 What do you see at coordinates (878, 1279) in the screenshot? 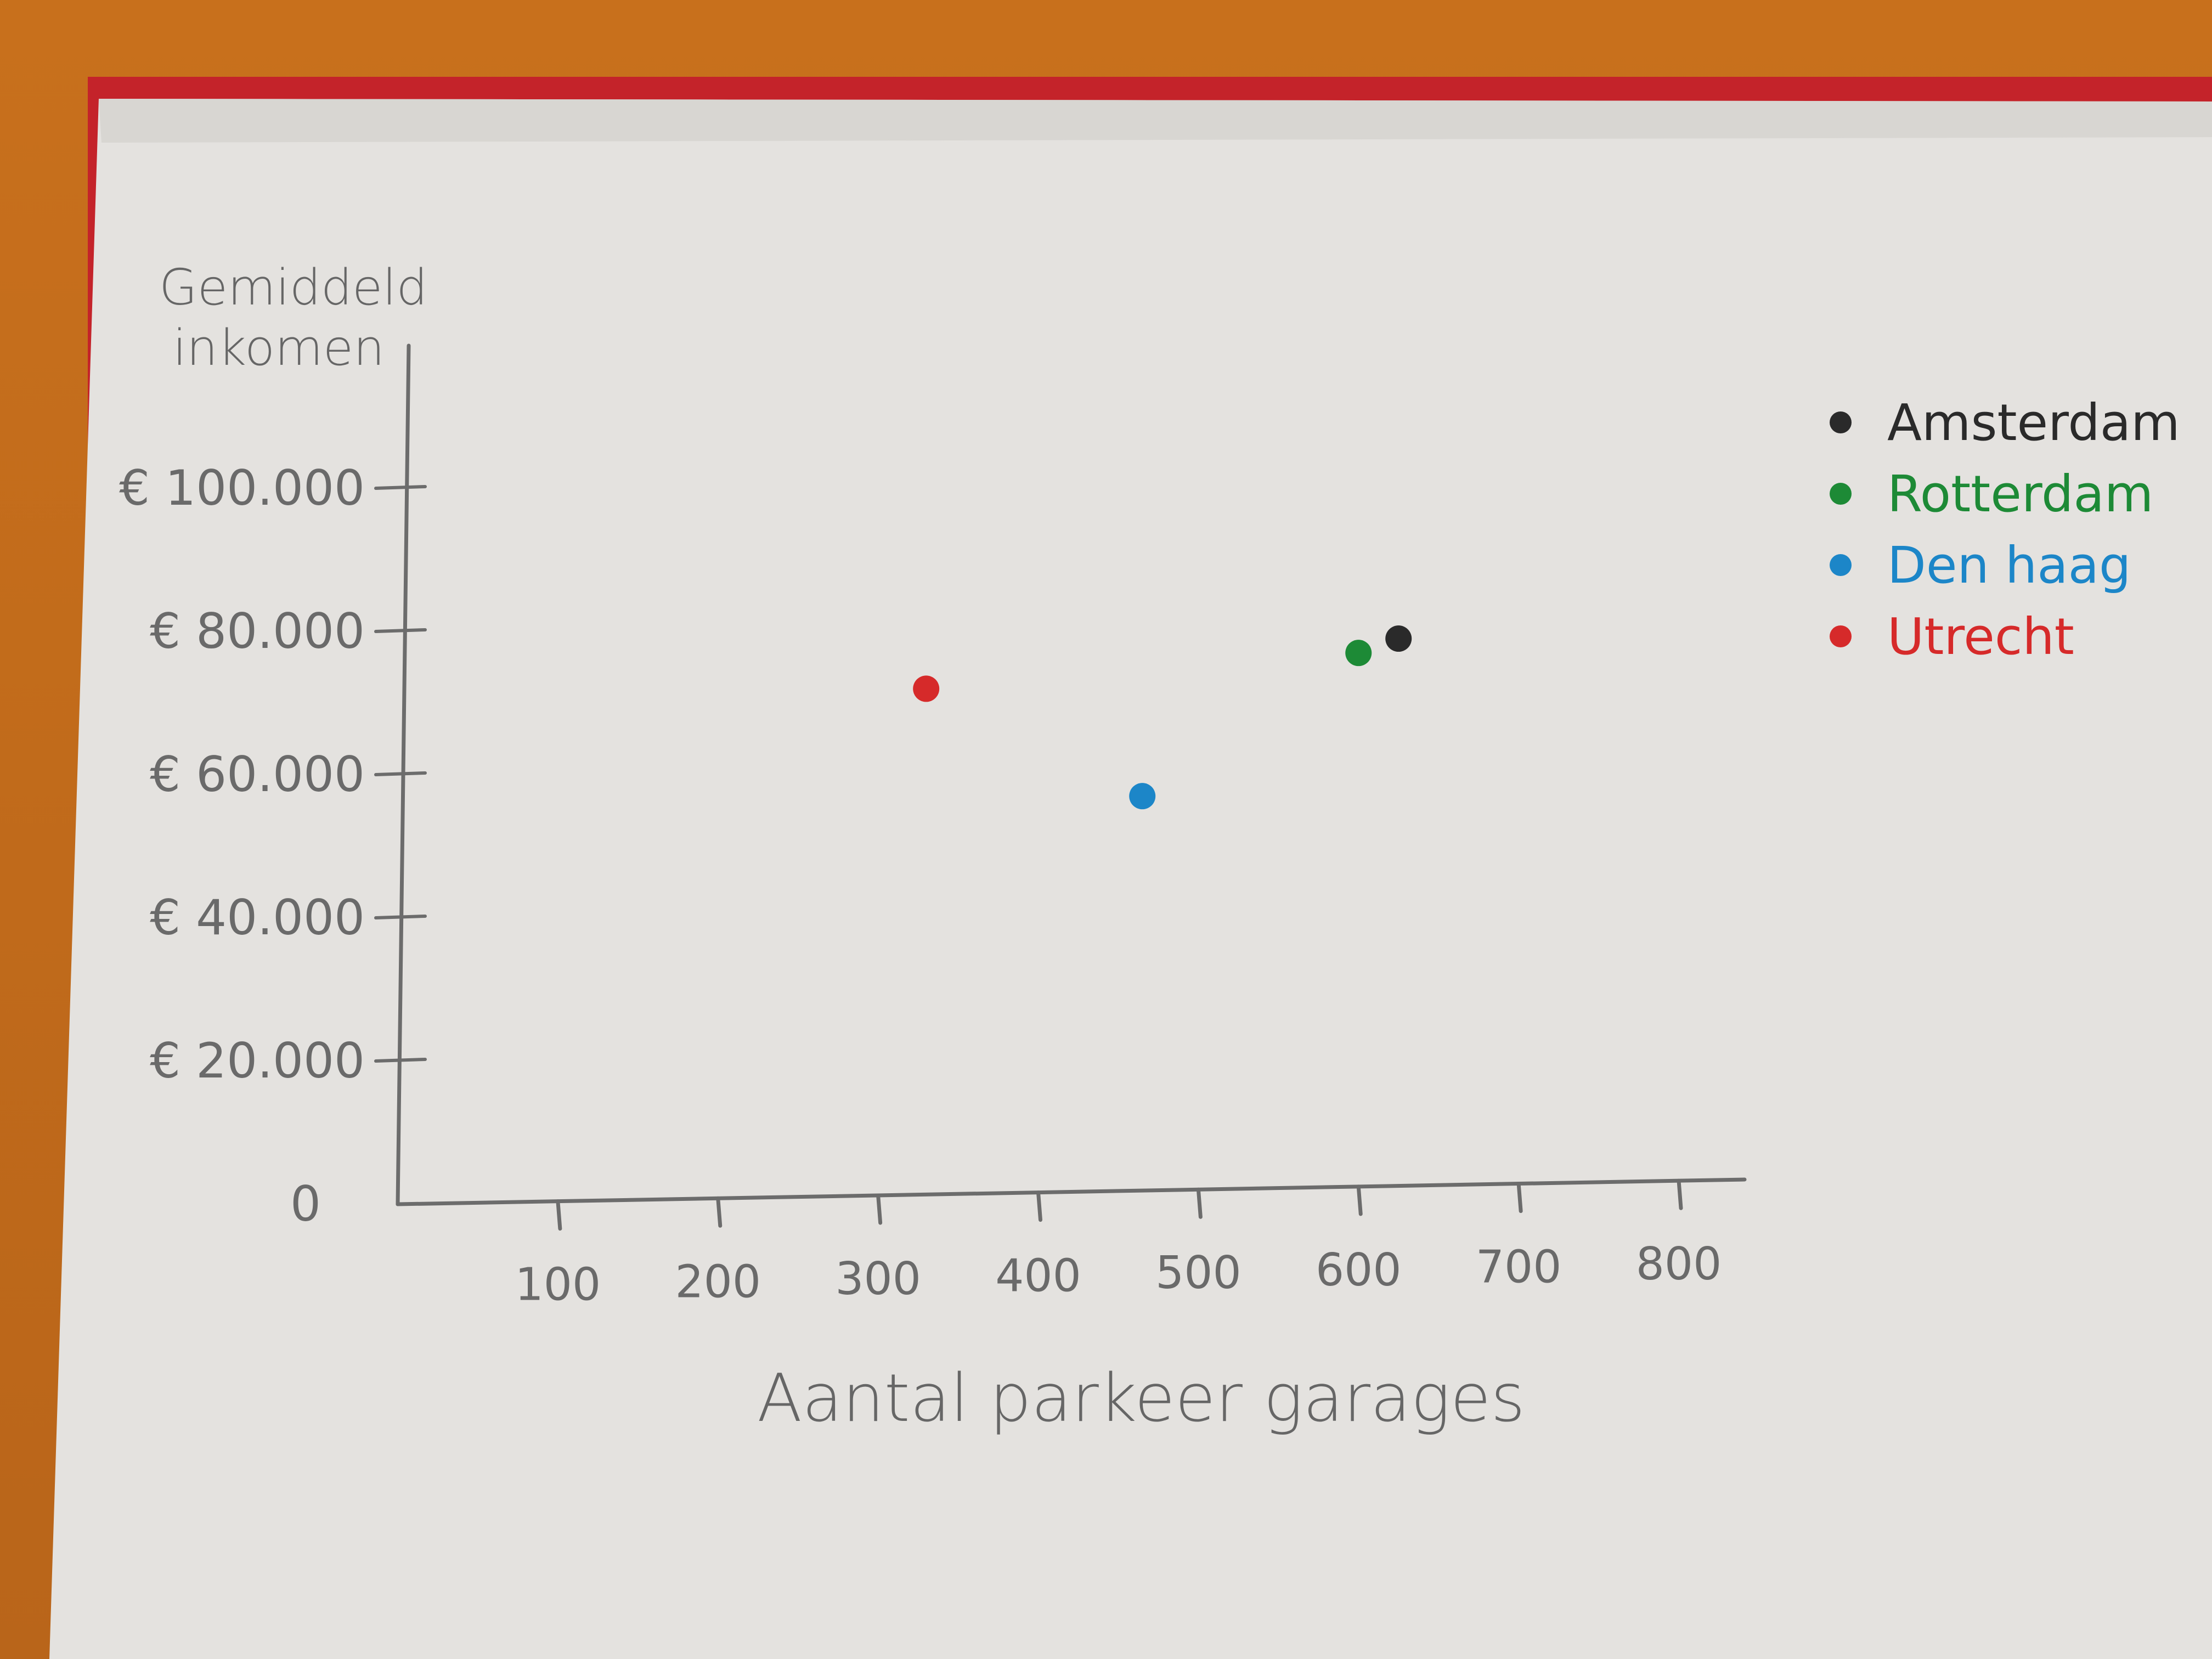
I see `x-tick-label: 300` at bounding box center [878, 1279].